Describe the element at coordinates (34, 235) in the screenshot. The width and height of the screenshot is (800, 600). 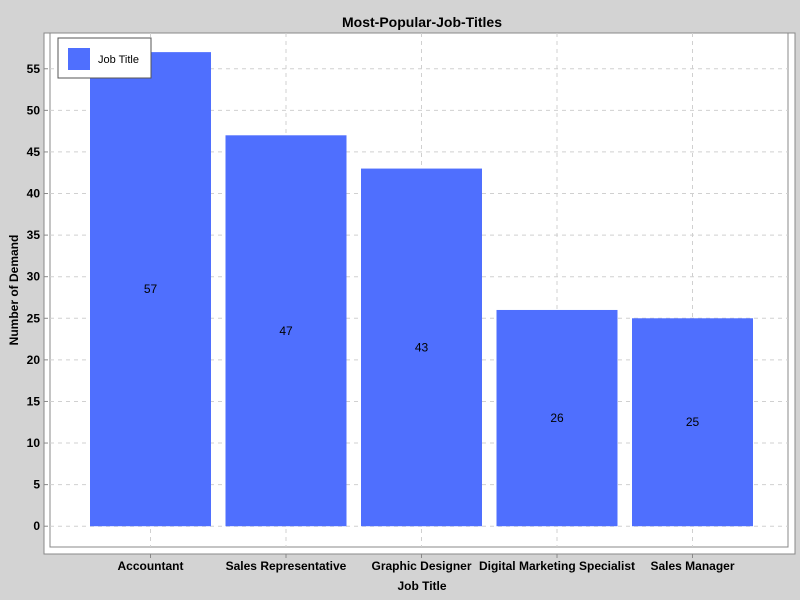
I see `y-tick-label-7: 35` at that location.